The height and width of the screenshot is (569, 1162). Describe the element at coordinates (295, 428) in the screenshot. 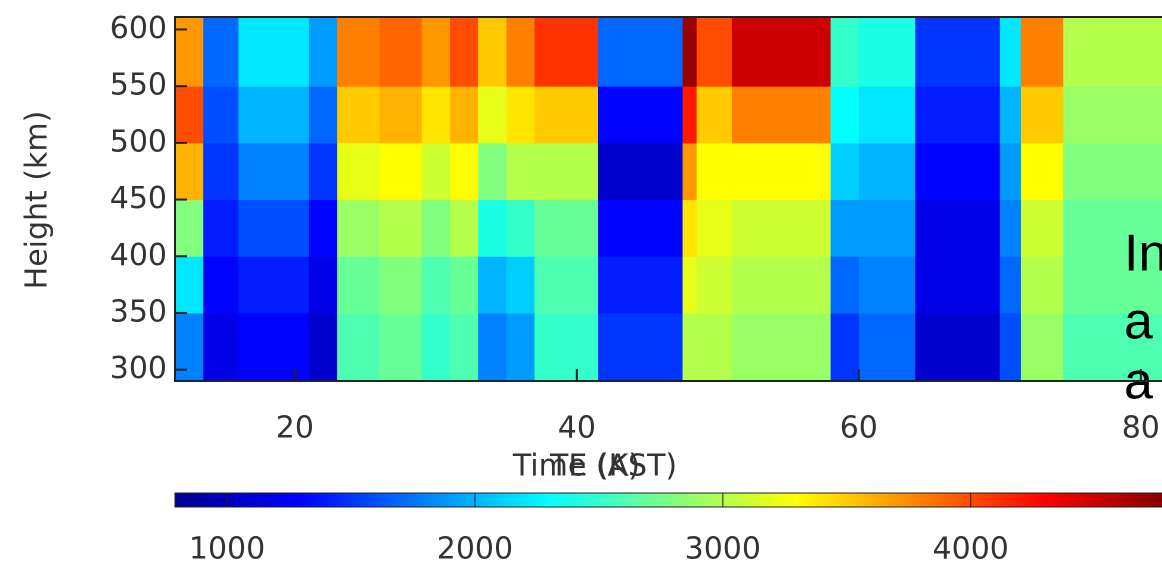

I see `x-tick-label: 20` at that location.